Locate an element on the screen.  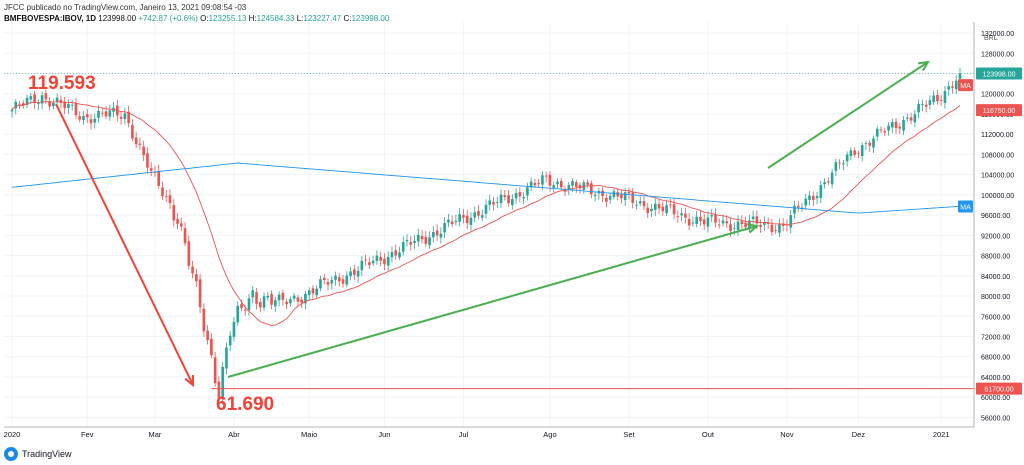
last-price: 123998.00 is located at coordinates (117, 18).